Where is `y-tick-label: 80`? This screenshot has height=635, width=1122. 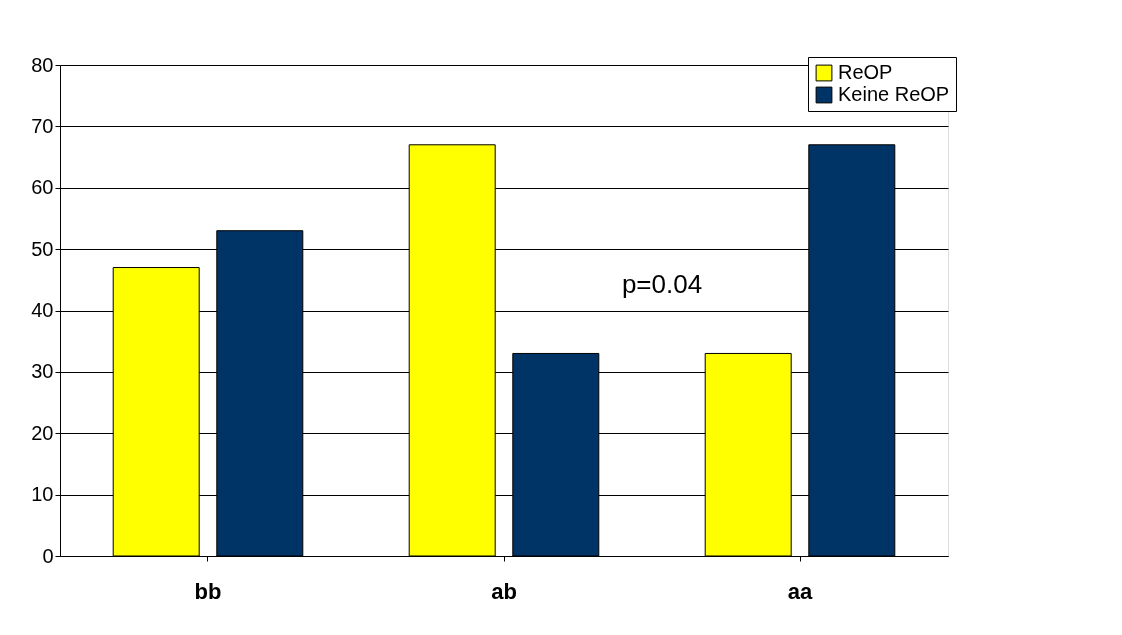
y-tick-label: 80 is located at coordinates (42, 64).